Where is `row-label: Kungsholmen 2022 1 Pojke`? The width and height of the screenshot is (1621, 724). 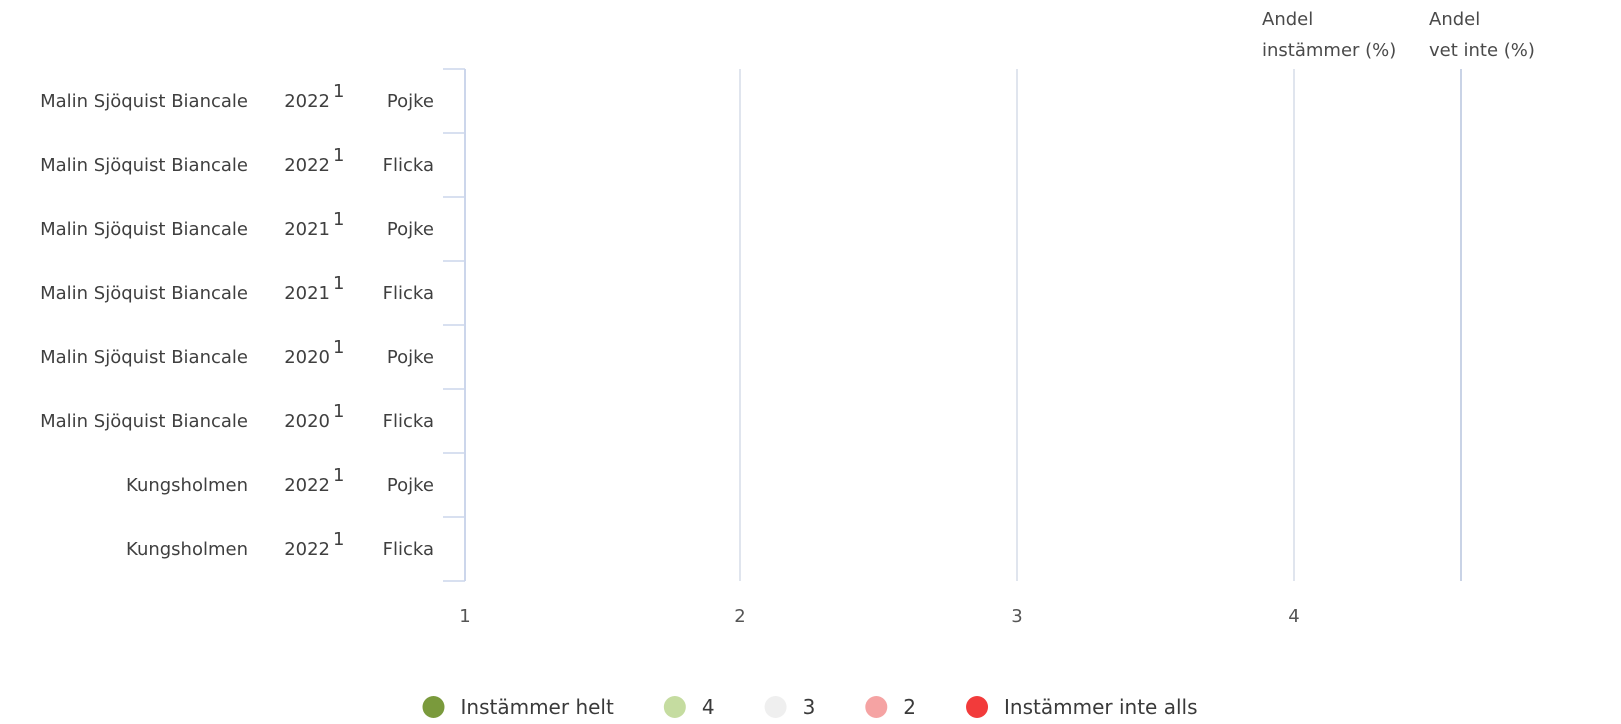
row-label: Kungsholmen 2022 1 Pojke is located at coordinates (280, 480).